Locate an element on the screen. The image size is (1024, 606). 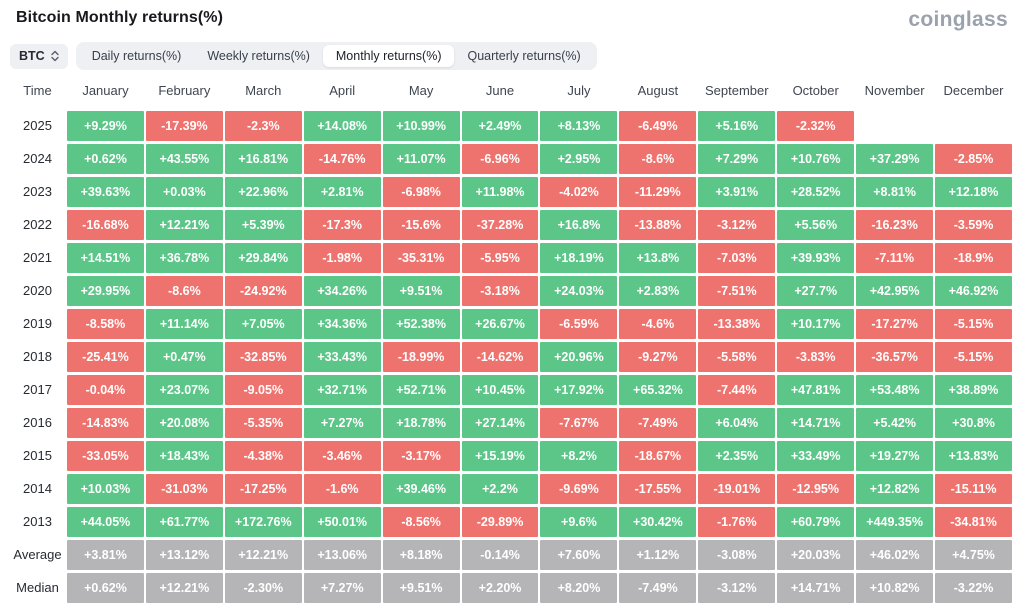
return-cell: +172.76% is located at coordinates (263, 522).